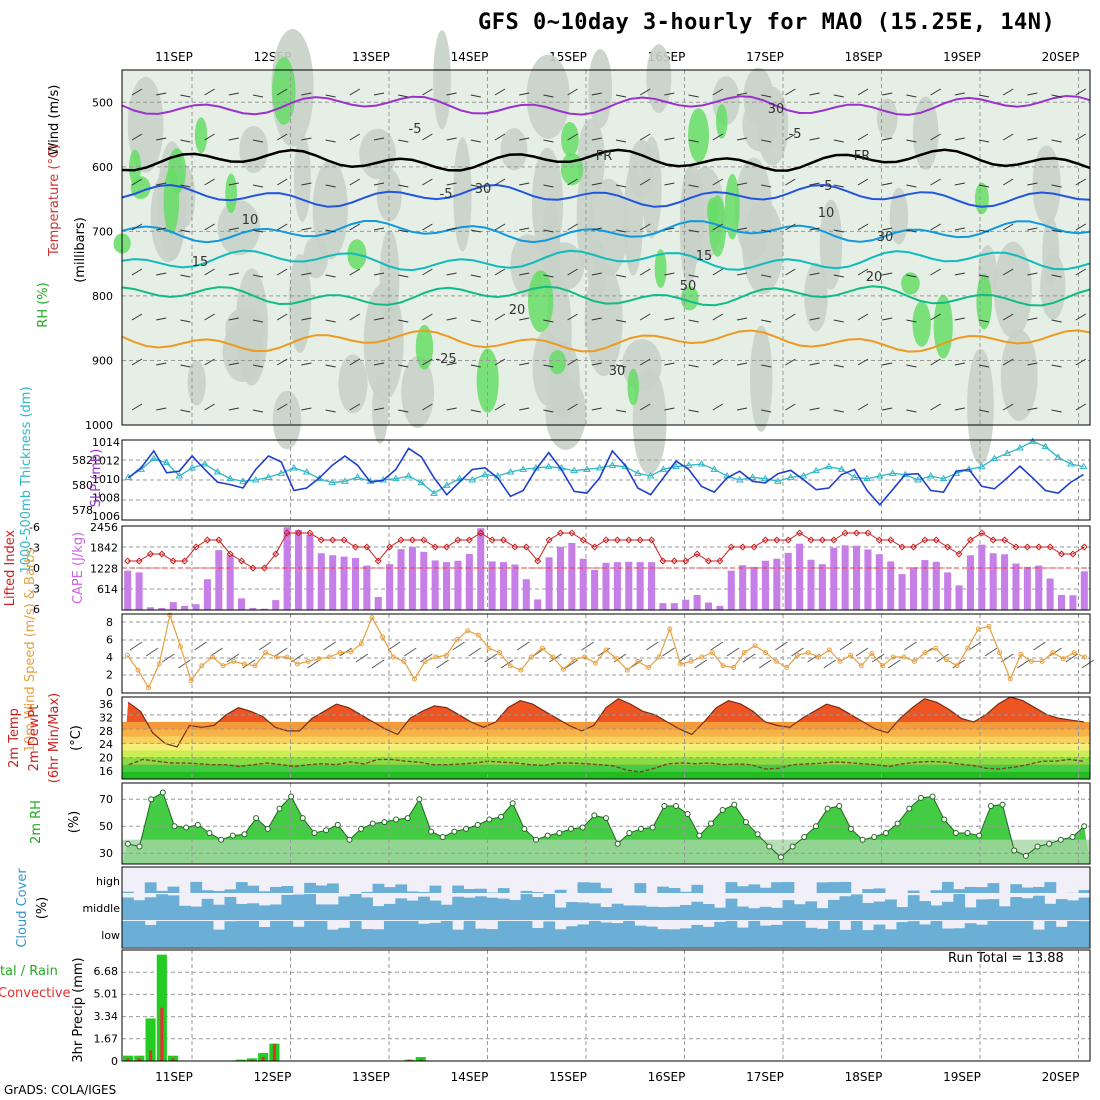 This screenshot has height=1100, width=1100. Describe the element at coordinates (102, 102) in the screenshot. I see `pressure-tick: 500` at that location.